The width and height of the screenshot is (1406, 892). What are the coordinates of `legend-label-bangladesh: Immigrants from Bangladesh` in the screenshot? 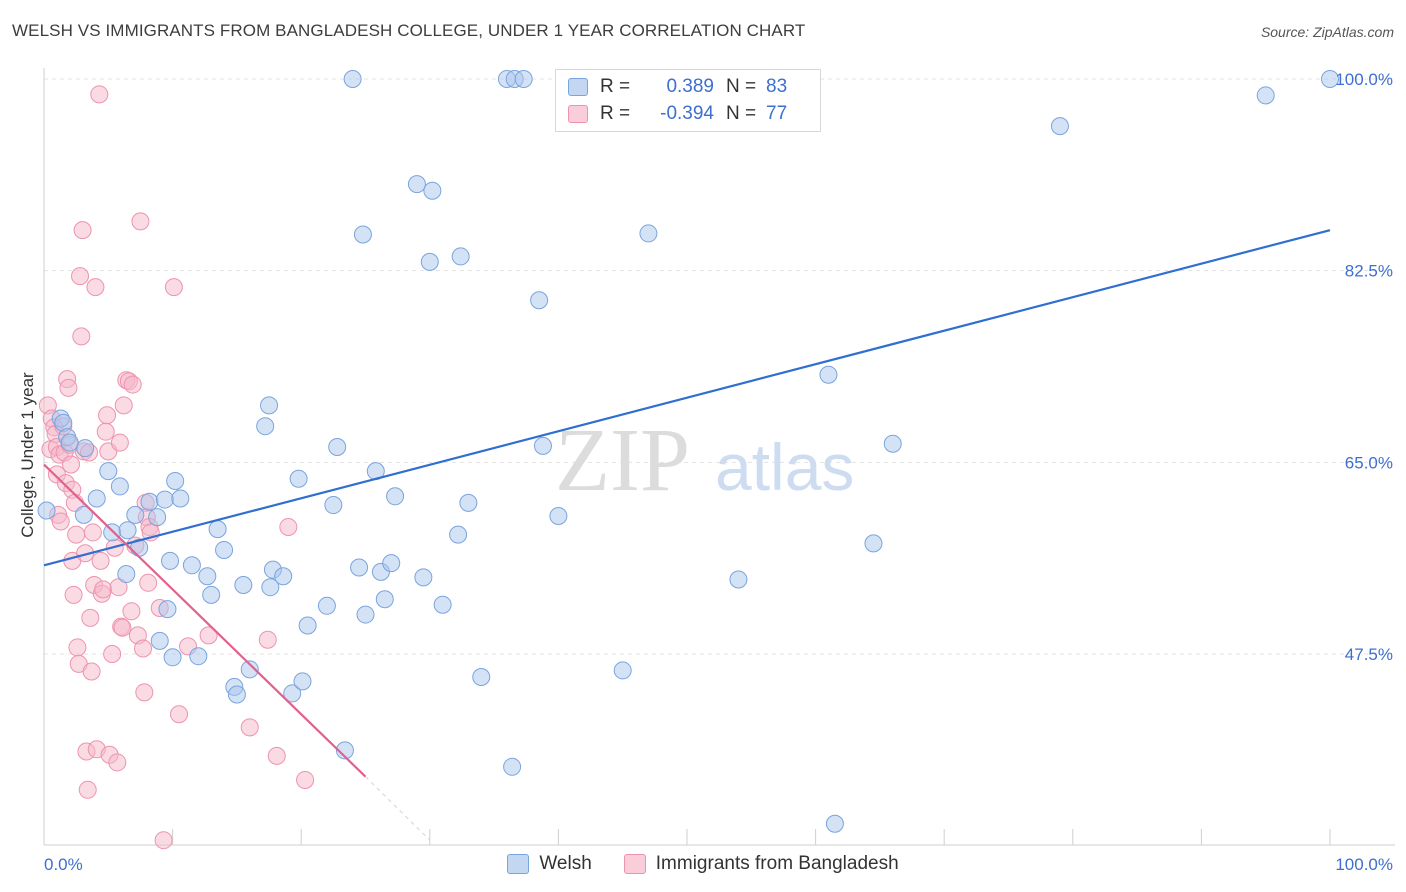 It's located at (777, 863).